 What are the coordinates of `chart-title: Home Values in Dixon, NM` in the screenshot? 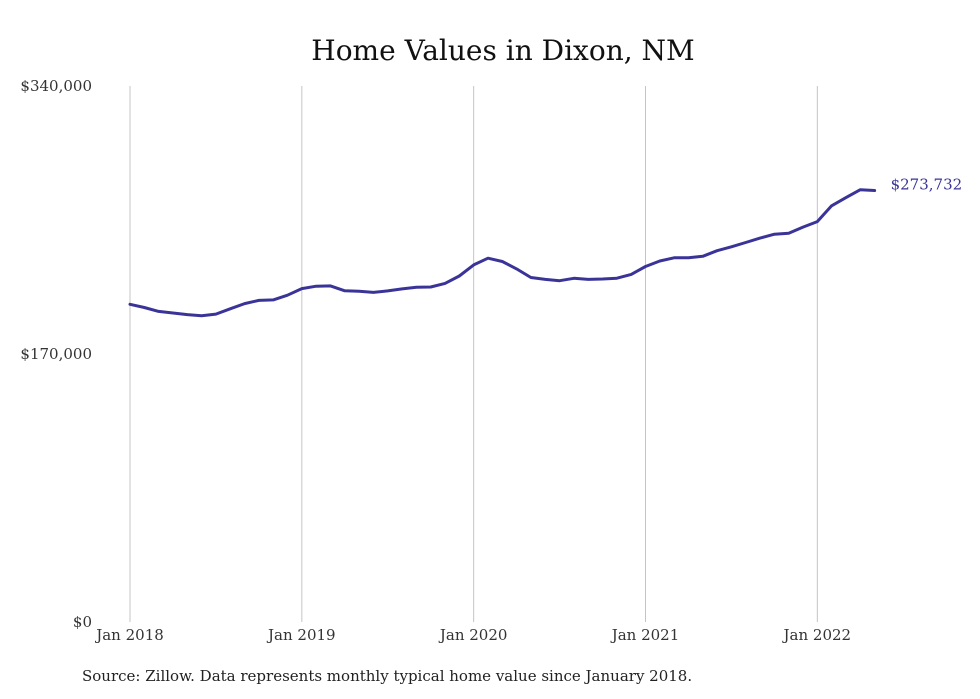 It's located at (502, 50).